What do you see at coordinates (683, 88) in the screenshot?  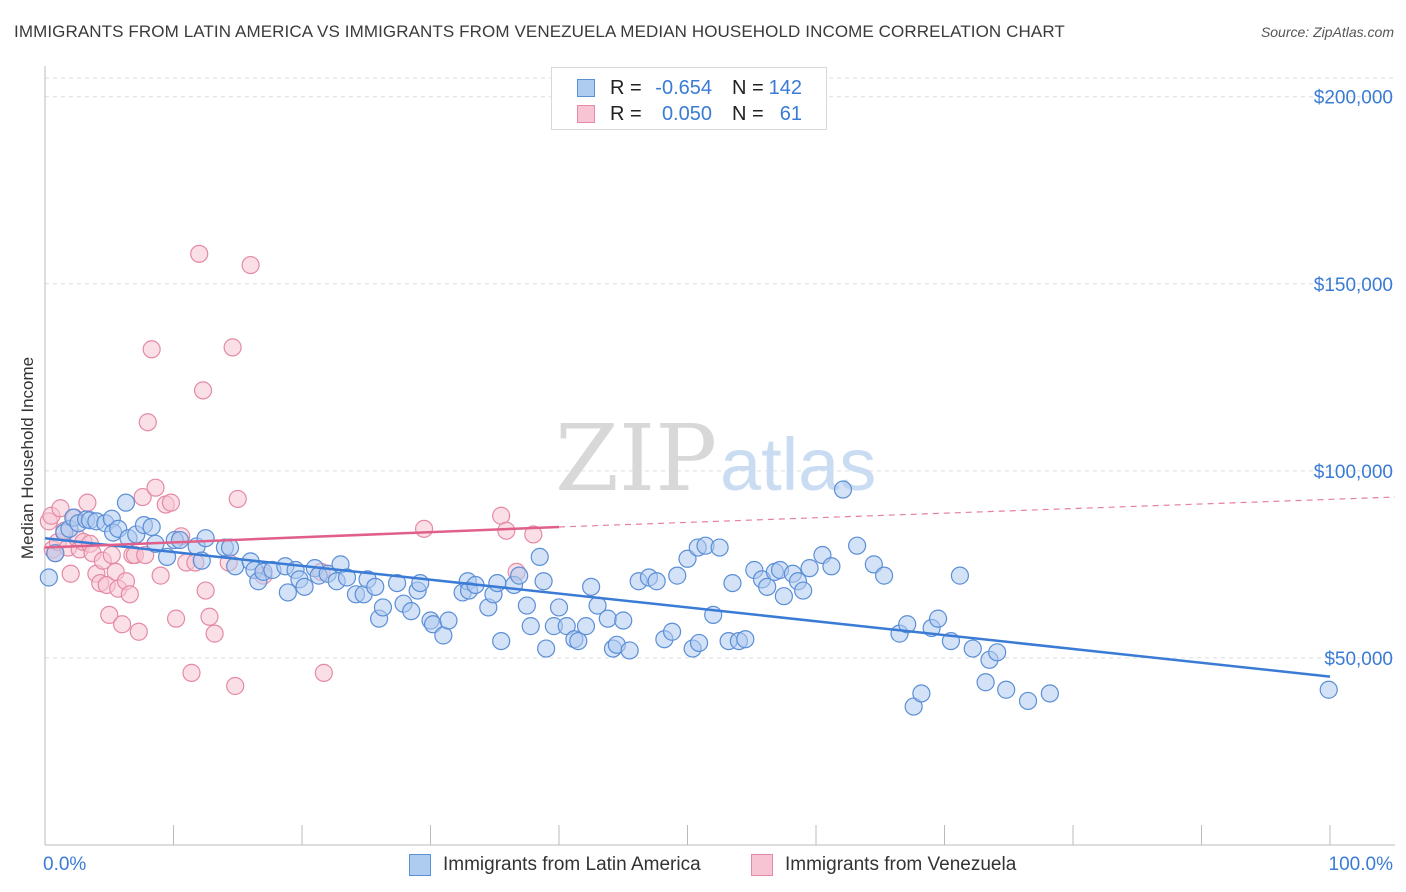 I see `legend-r-value: -0.654` at bounding box center [683, 88].